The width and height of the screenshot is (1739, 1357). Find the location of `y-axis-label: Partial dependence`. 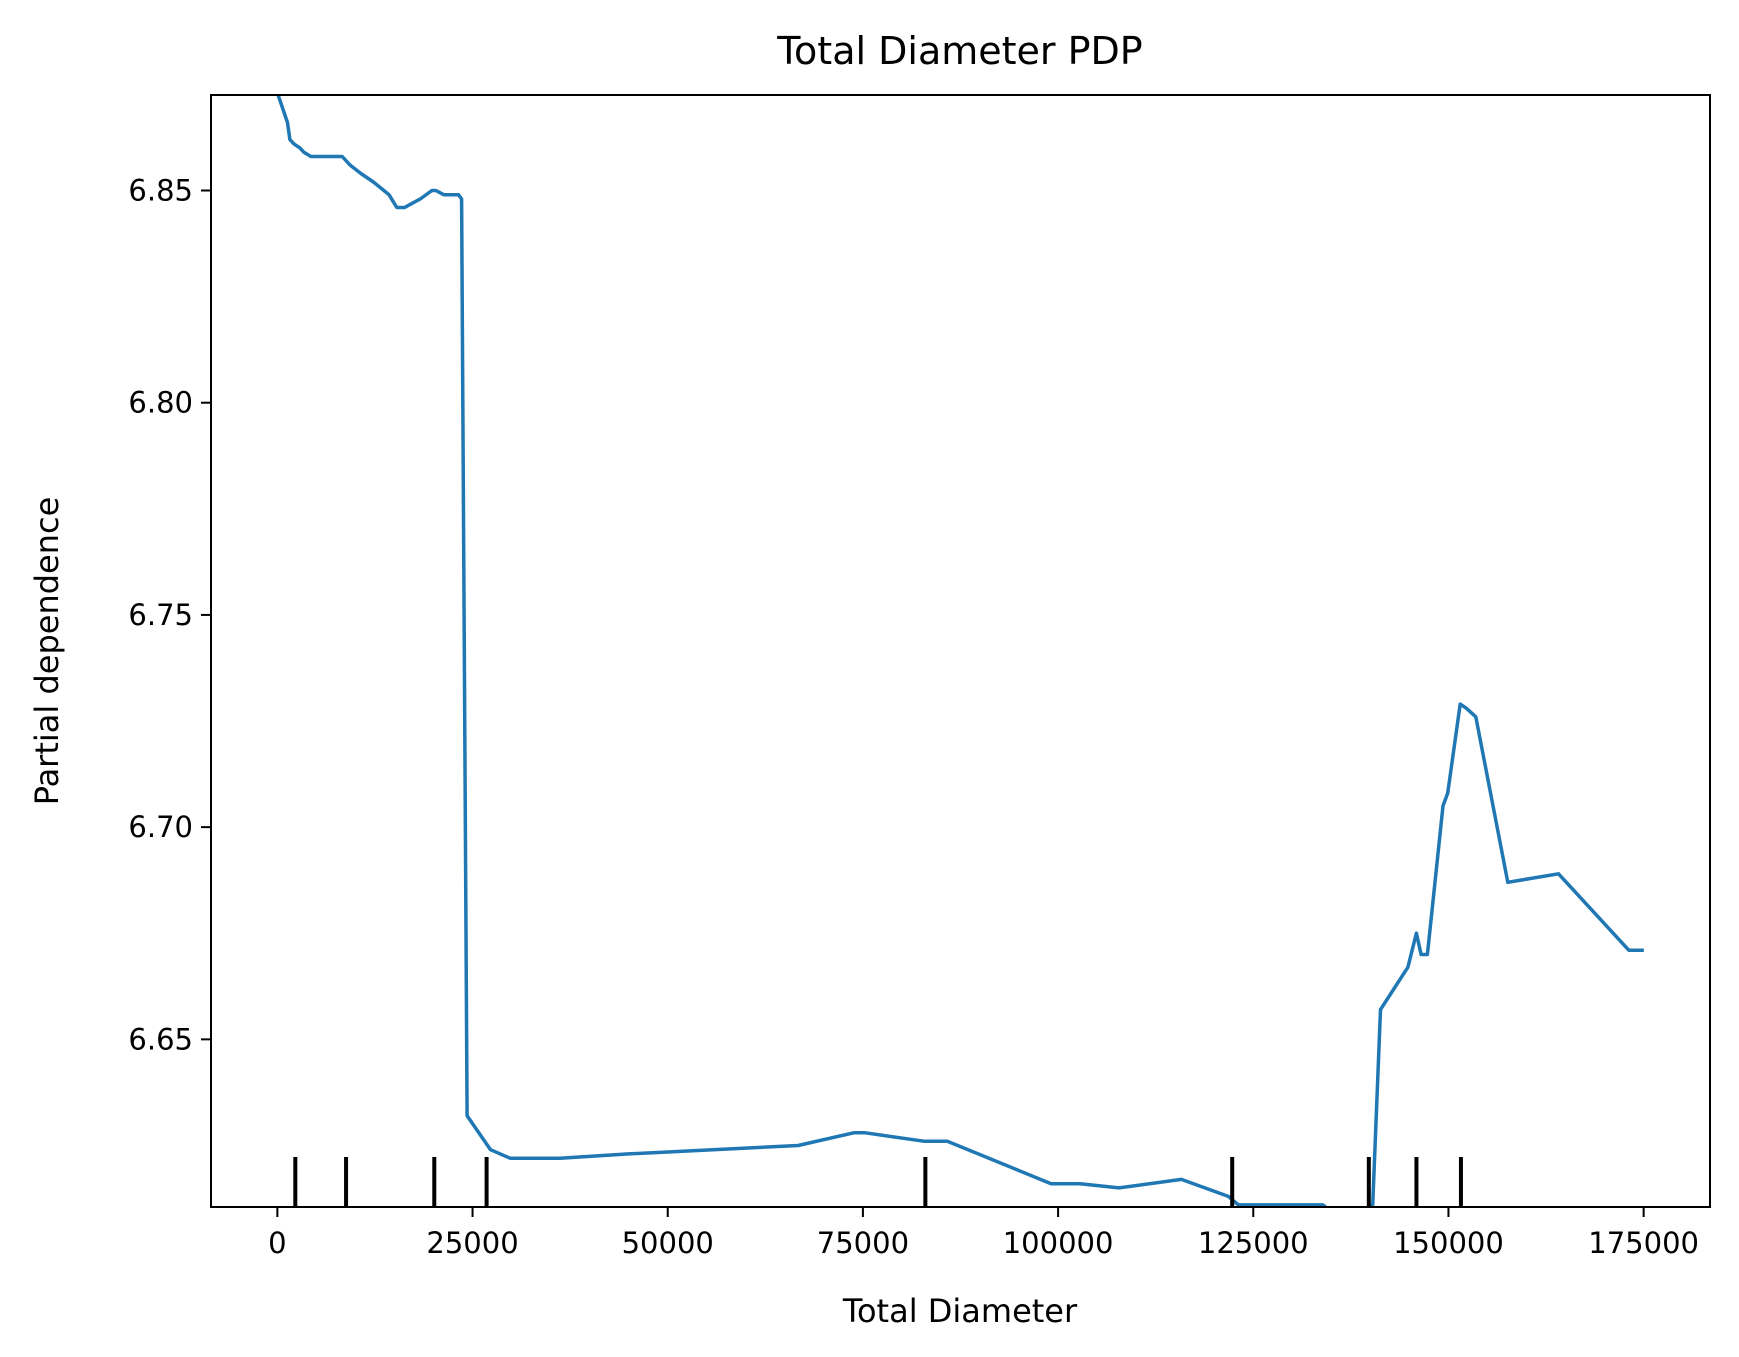

y-axis-label: Partial dependence is located at coordinates (47, 651).